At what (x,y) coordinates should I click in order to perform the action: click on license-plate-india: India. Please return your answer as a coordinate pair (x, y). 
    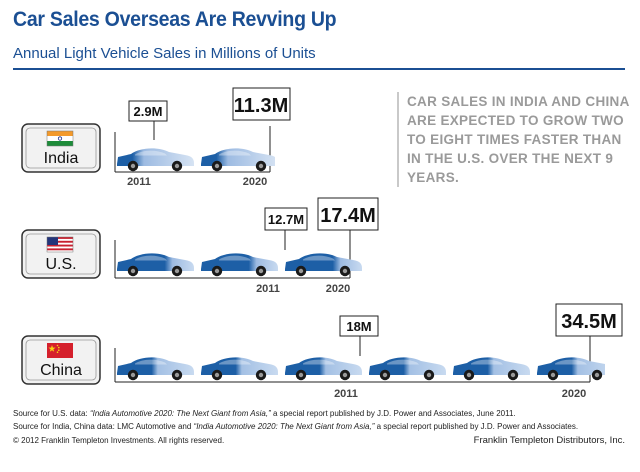
    Looking at the image, I should click on (61, 148).